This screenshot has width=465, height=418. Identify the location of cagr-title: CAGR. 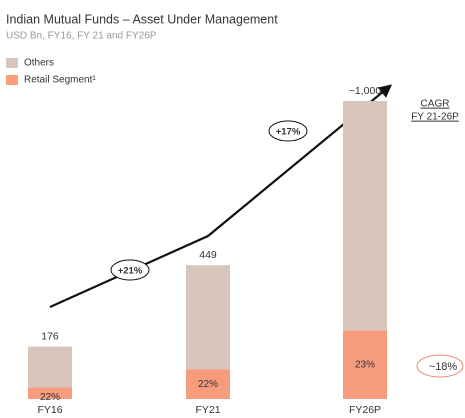
(435, 104).